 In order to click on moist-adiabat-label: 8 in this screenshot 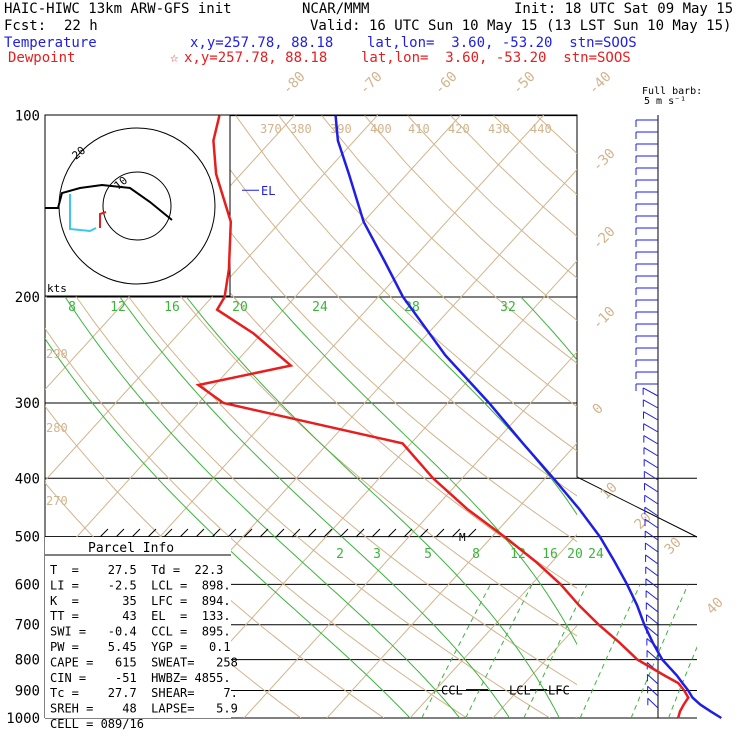, I will do `click(72, 307)`.